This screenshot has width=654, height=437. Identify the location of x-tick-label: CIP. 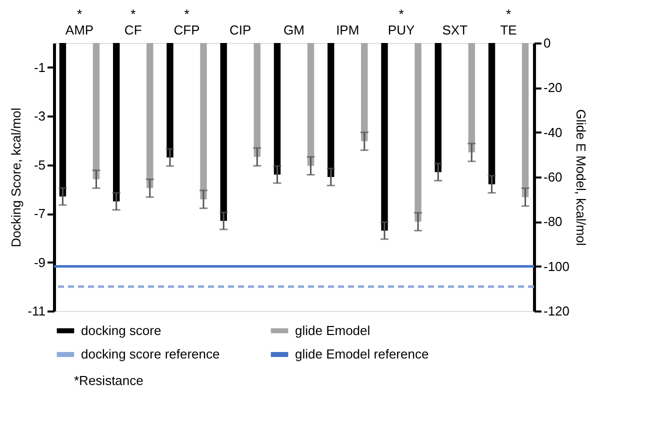
(241, 30).